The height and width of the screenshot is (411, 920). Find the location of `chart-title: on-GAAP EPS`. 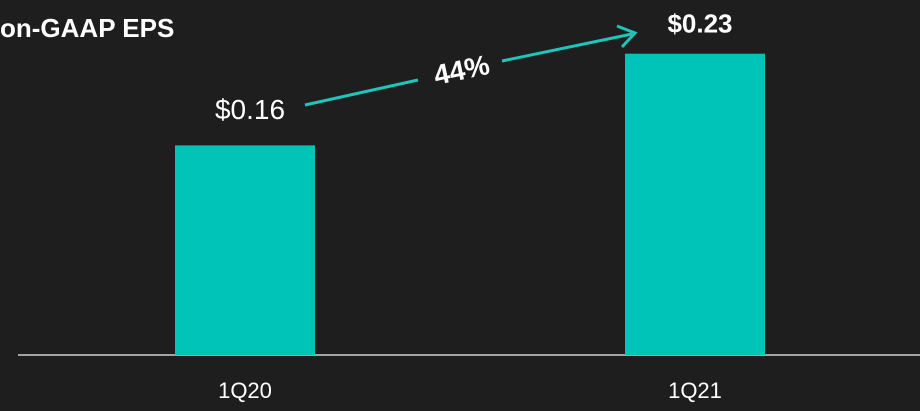

chart-title: on-GAAP EPS is located at coordinates (87, 28).